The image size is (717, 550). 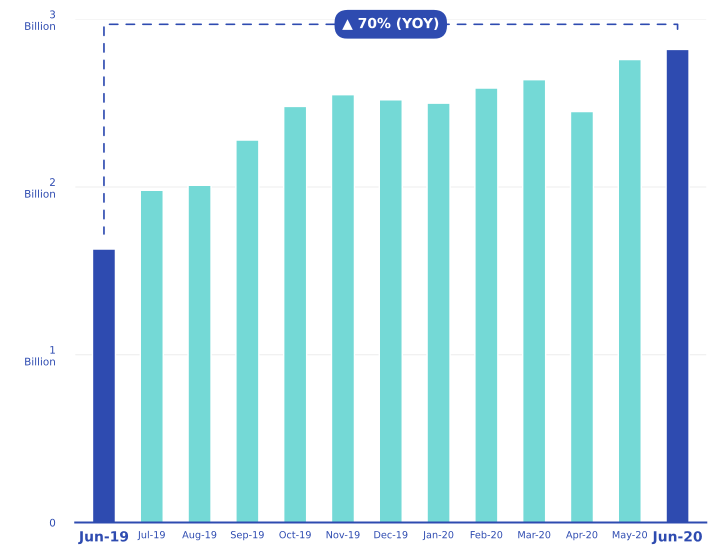 What do you see at coordinates (438, 535) in the screenshot?
I see `x-tick-label: Jan-20` at bounding box center [438, 535].